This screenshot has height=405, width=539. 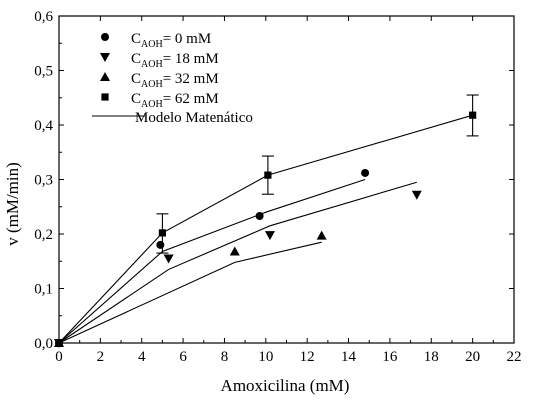 What do you see at coordinates (175, 100) in the screenshot?
I see `legend-label: CAOH= 62 mM` at bounding box center [175, 100].